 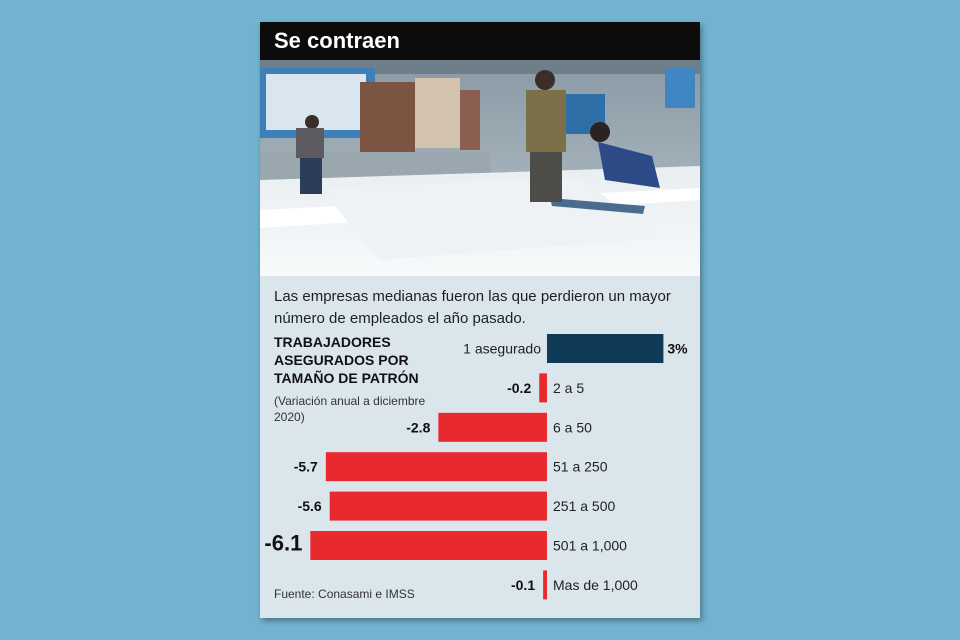 What do you see at coordinates (590, 546) in the screenshot?
I see `category-label-5: 501 a 1,000` at bounding box center [590, 546].